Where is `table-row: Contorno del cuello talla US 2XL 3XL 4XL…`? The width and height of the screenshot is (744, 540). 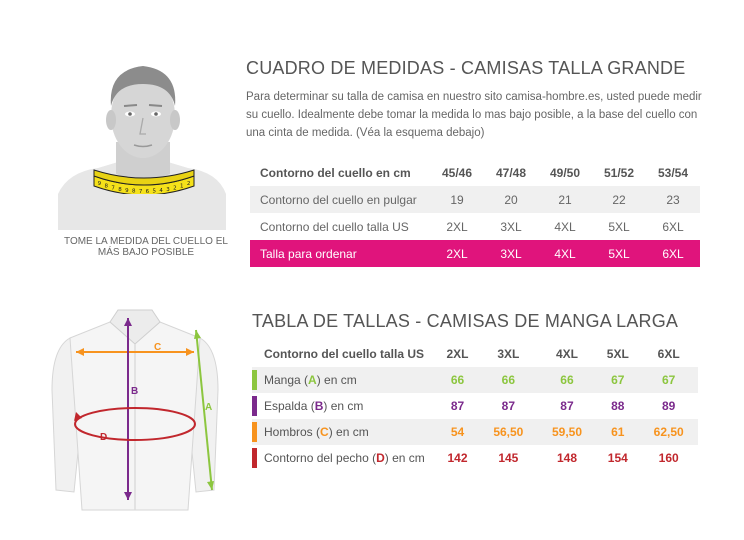 table-row: Contorno del cuello talla US 2XL 3XL 4XL… is located at coordinates (475, 226).